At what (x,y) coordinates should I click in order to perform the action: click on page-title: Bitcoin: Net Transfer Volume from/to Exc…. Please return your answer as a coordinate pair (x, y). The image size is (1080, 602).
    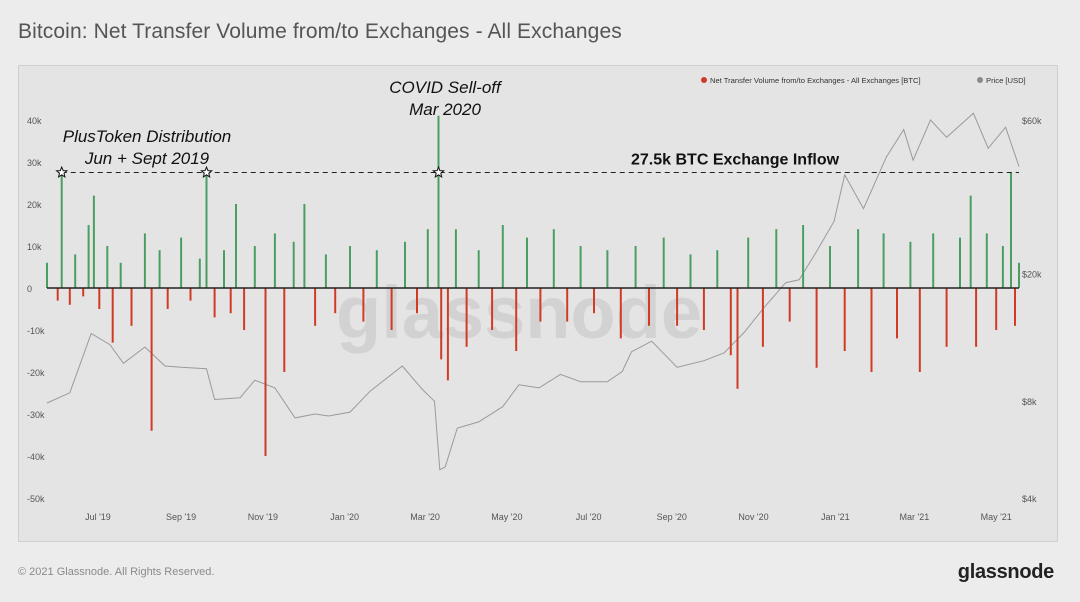
    Looking at the image, I should click on (320, 31).